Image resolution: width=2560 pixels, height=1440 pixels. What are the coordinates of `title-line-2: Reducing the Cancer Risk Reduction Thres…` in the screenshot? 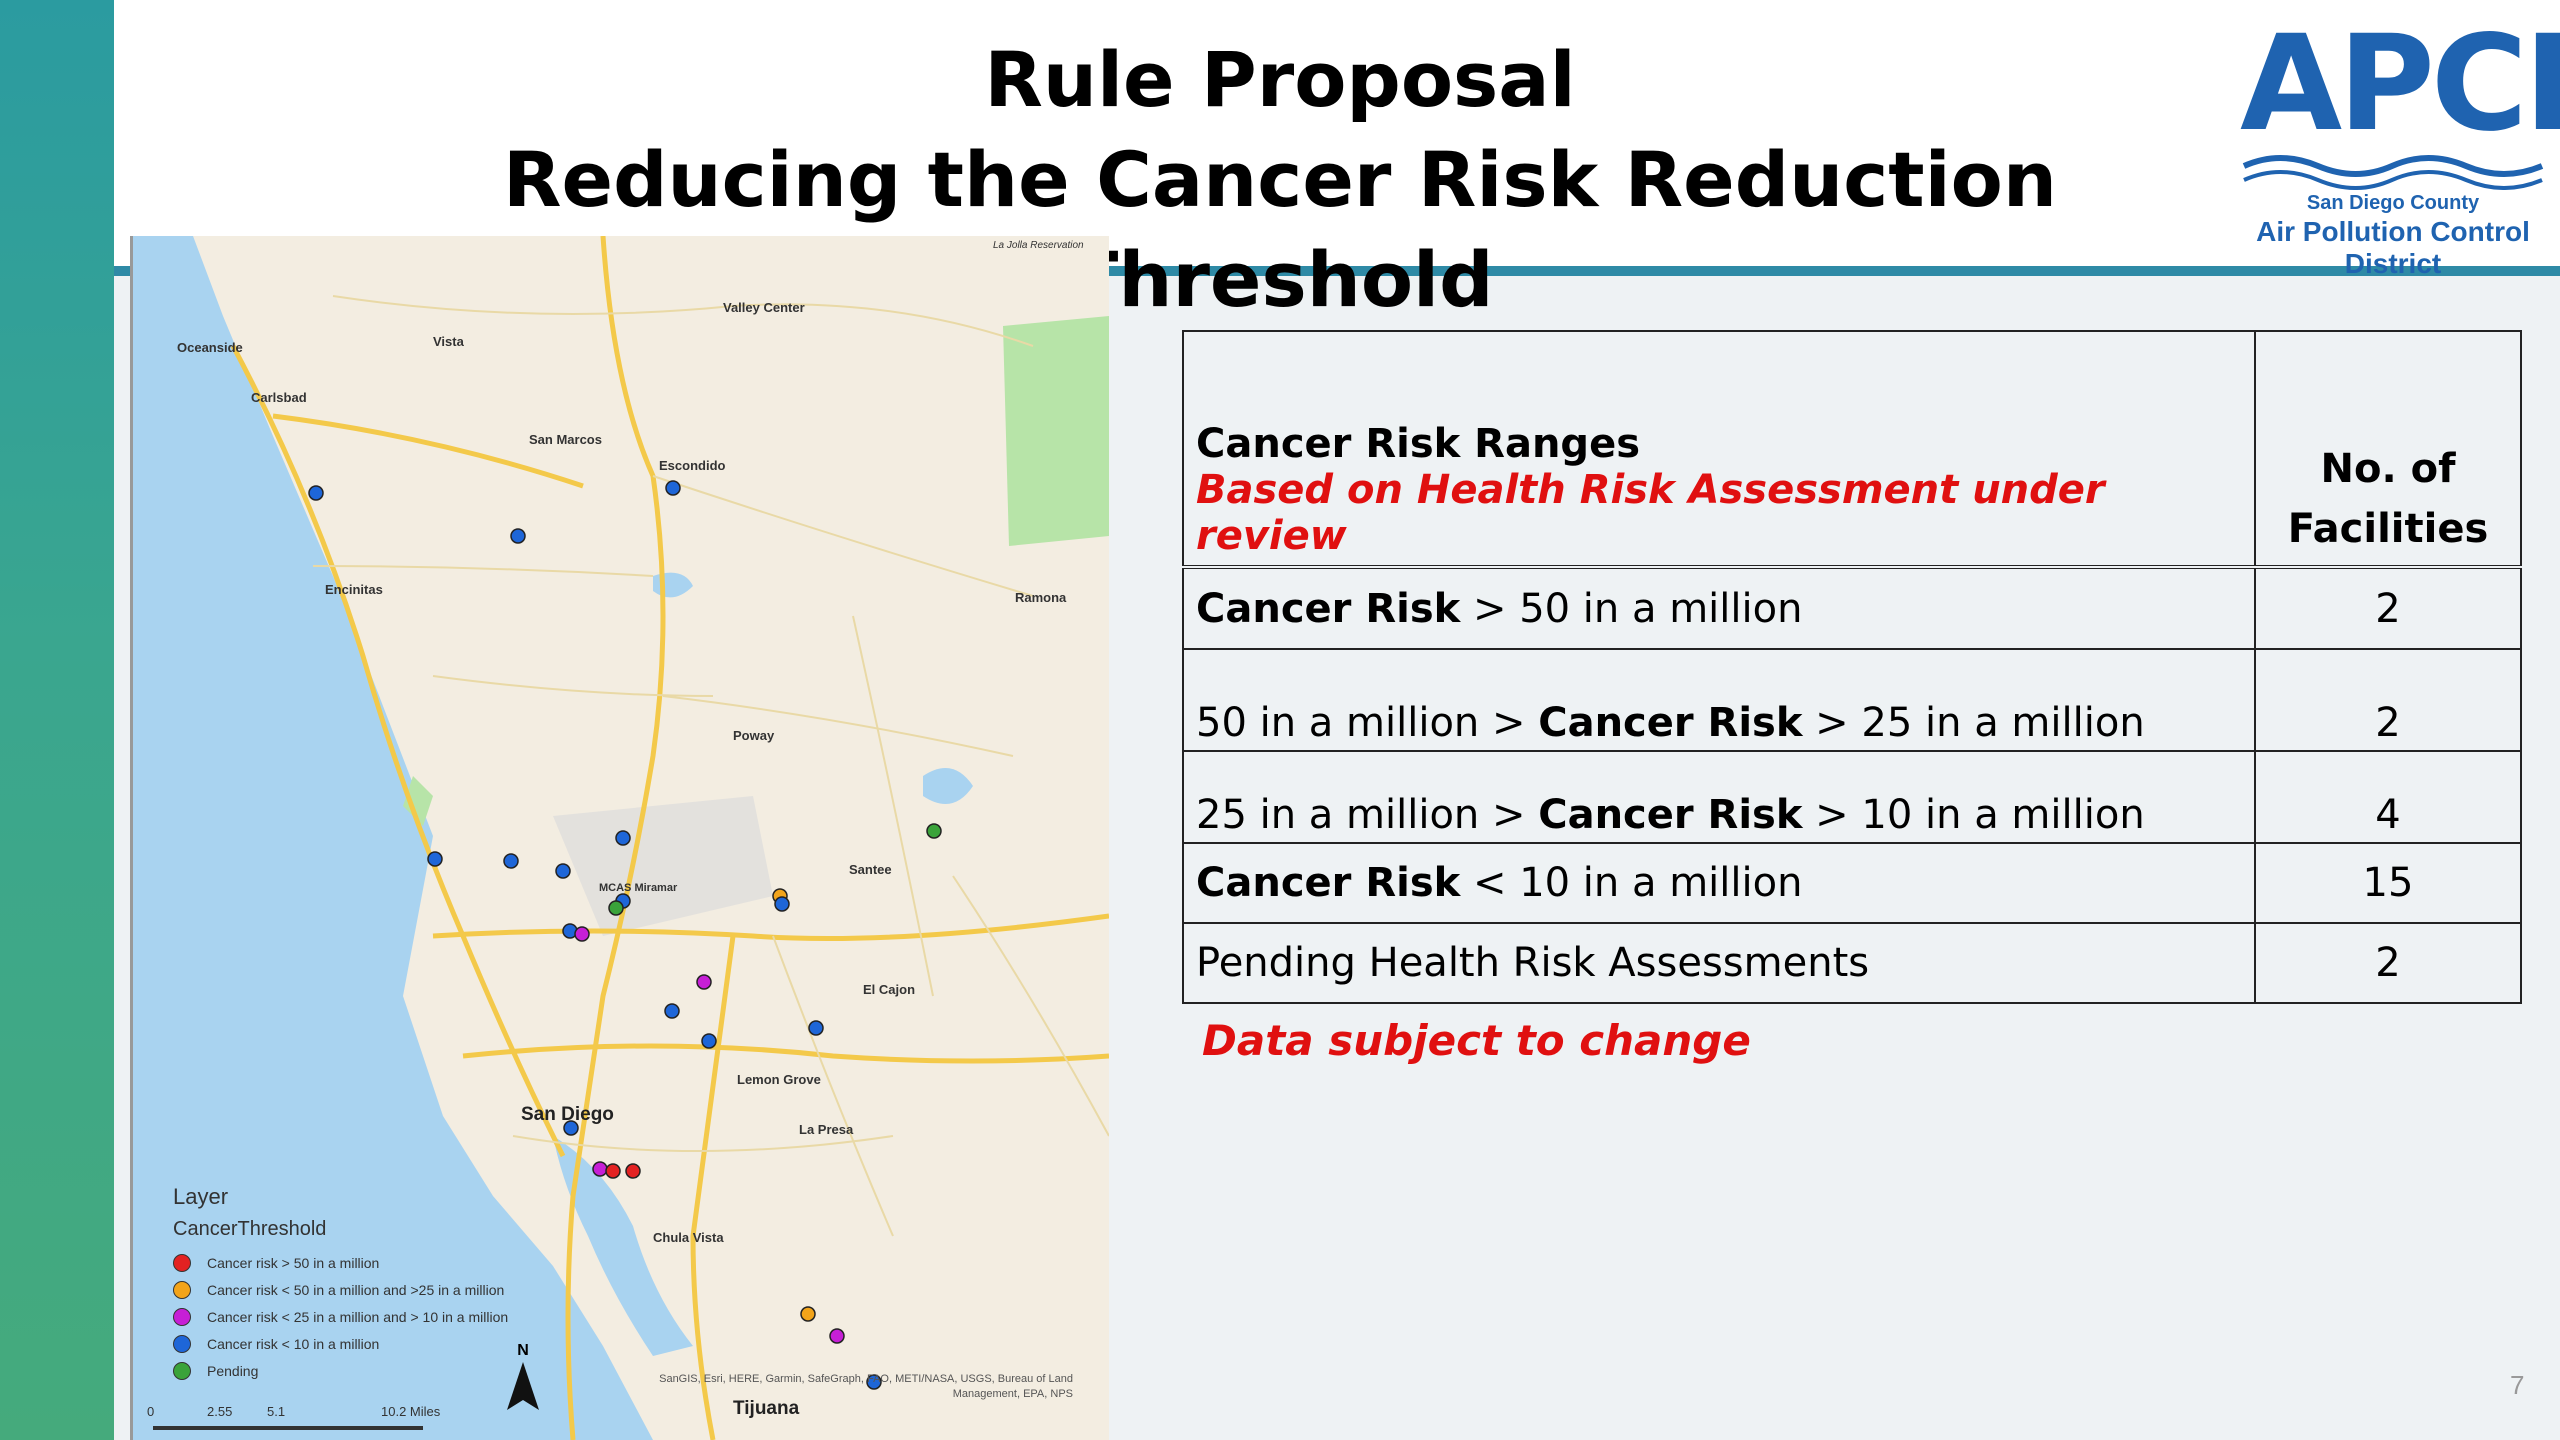 It's located at (1280, 229).